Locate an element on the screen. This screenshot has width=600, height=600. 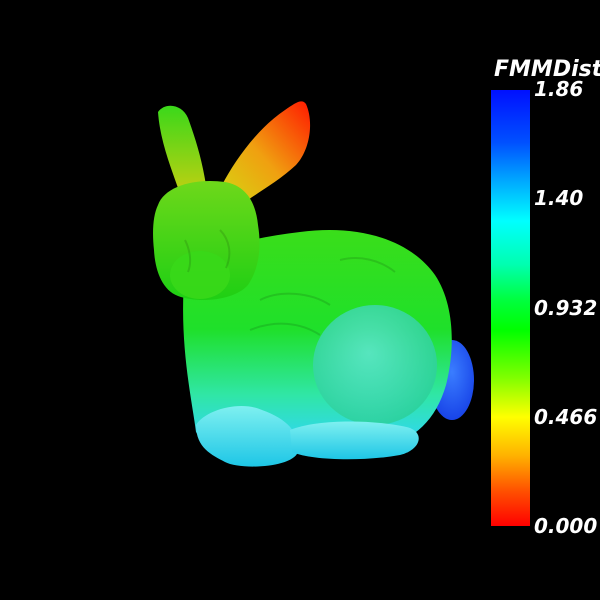
bunny-left-ear is located at coordinates (182, 146).